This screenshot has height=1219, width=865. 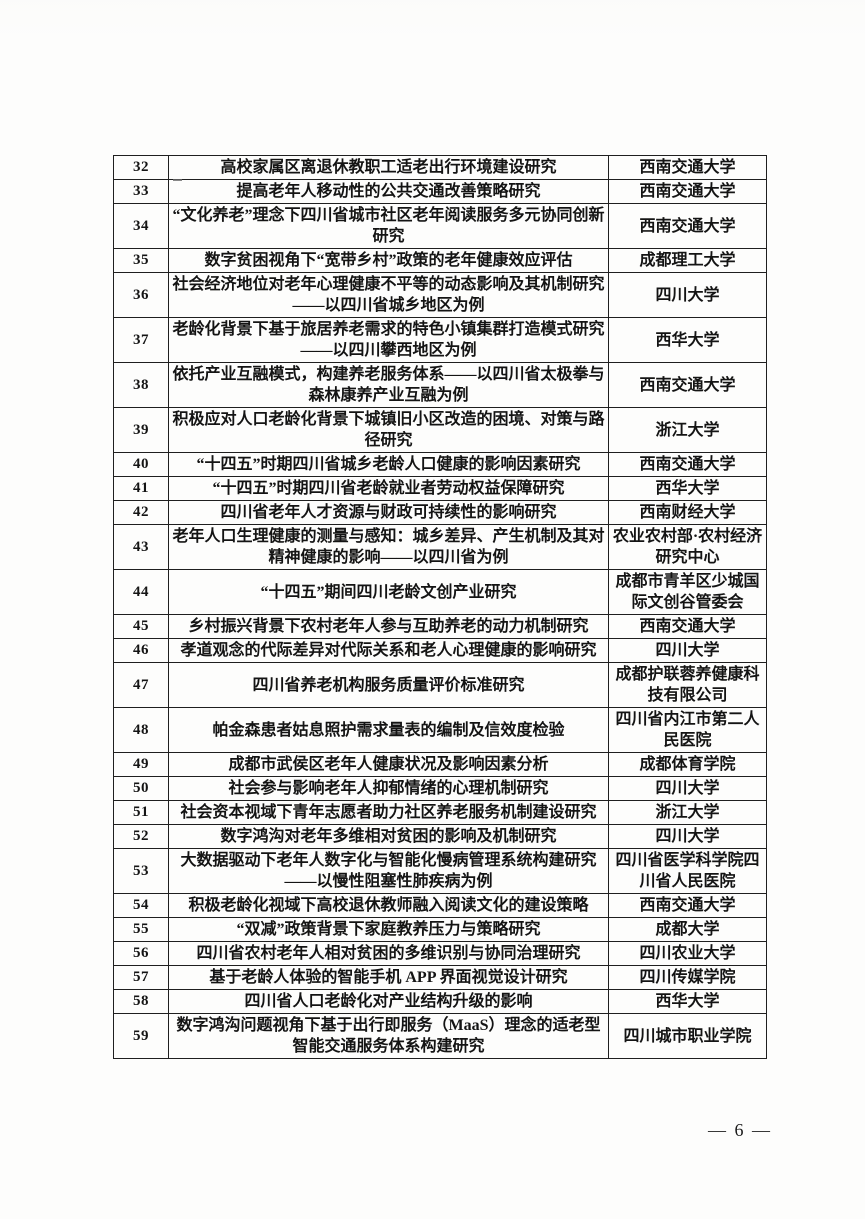 What do you see at coordinates (141, 295) in the screenshot?
I see `row-number: 36` at bounding box center [141, 295].